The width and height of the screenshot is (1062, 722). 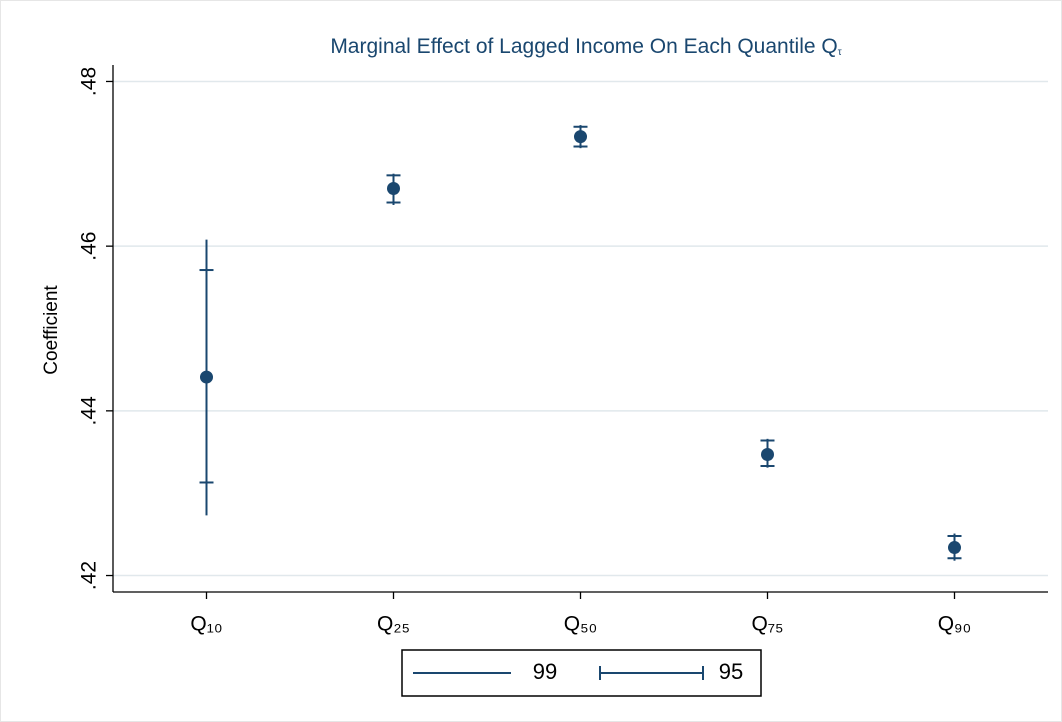 What do you see at coordinates (767, 624) in the screenshot?
I see `x-tick-label: Q₇₅` at bounding box center [767, 624].